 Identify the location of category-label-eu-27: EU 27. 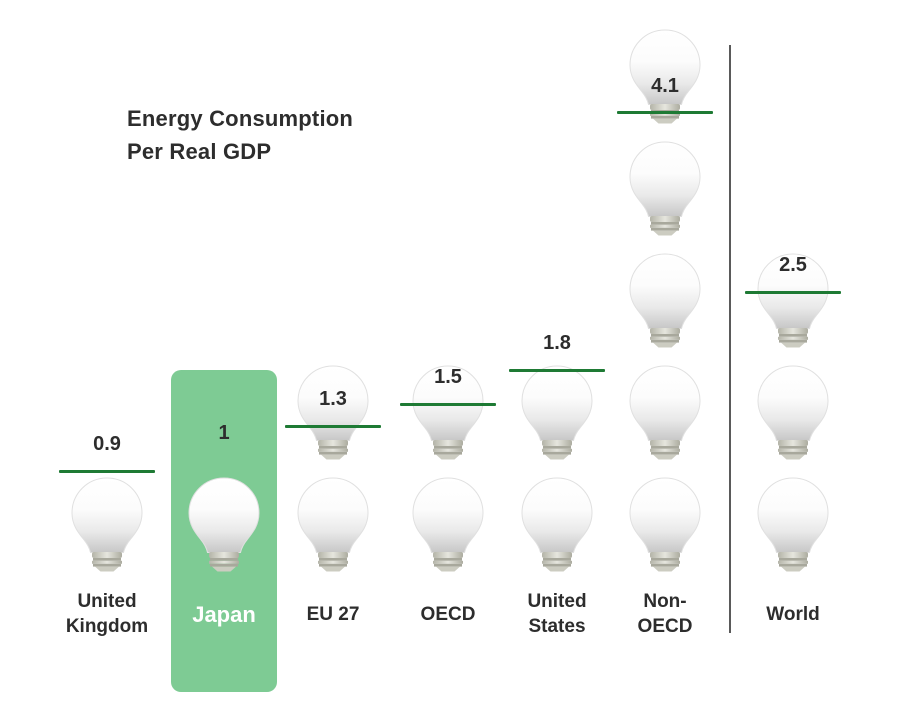
(333, 614).